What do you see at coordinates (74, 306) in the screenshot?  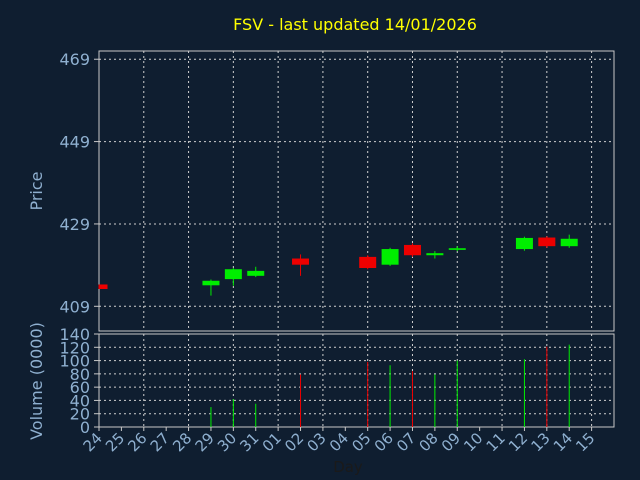 I see `price-tick-label: 409` at bounding box center [74, 306].